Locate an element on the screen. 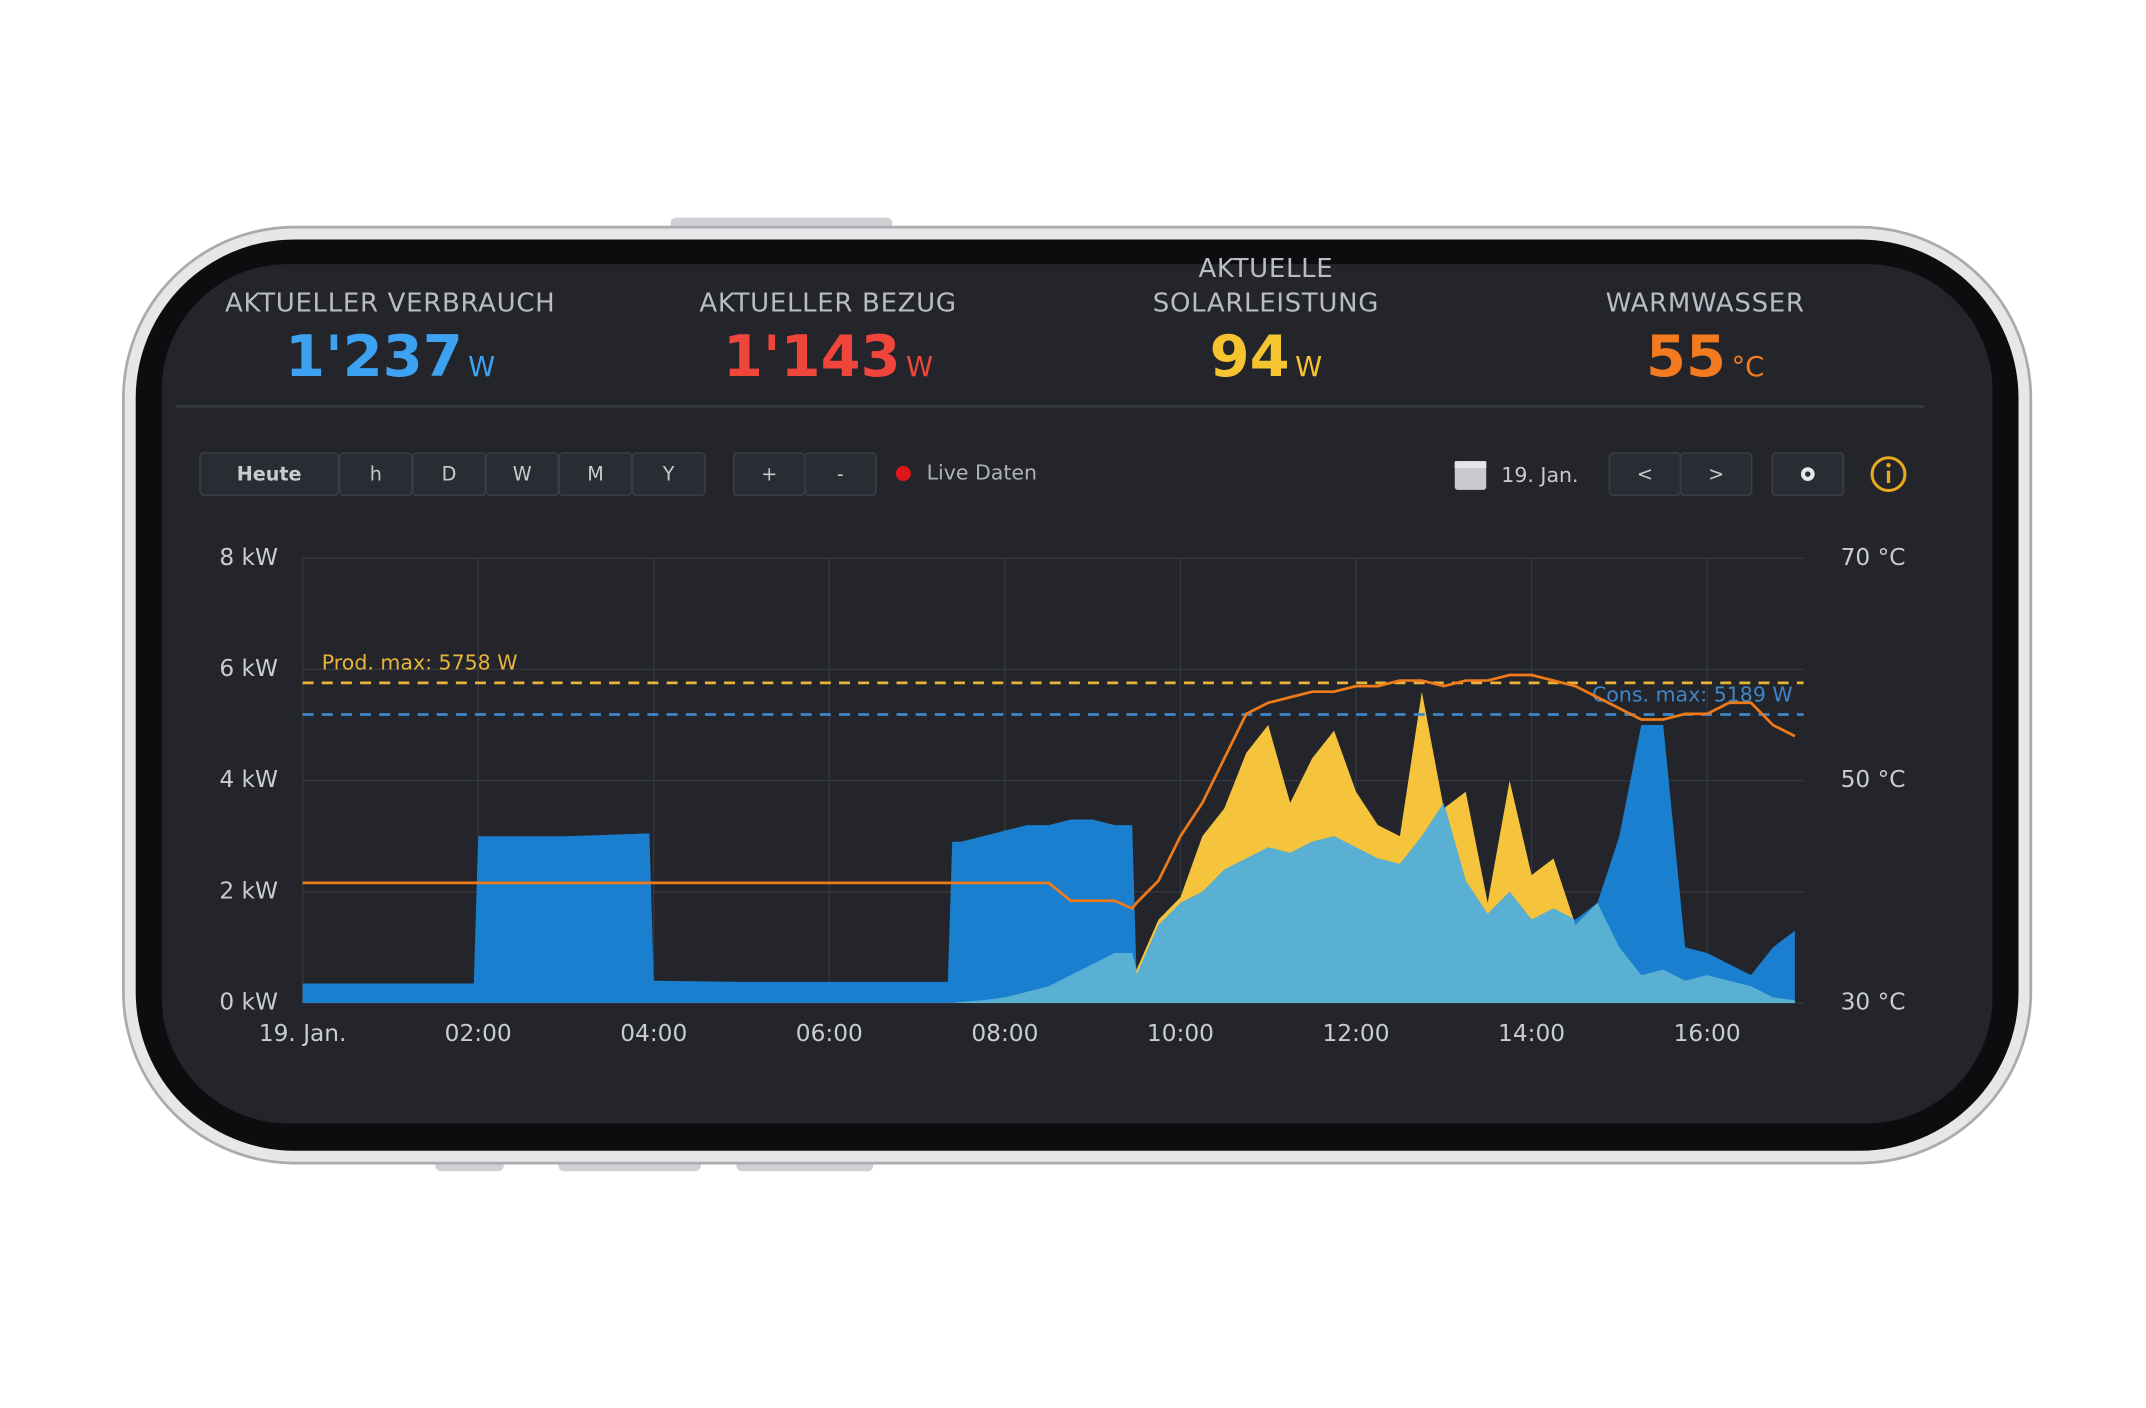  y-tick-label: 2 kW is located at coordinates (248, 890).